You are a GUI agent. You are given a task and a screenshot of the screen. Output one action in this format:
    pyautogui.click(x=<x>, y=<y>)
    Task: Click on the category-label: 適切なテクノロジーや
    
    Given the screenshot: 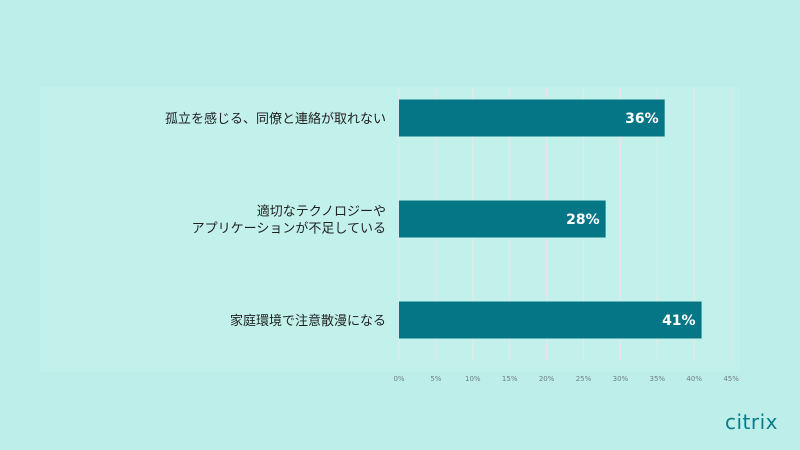 What is the action you would take?
    pyautogui.click(x=321, y=212)
    